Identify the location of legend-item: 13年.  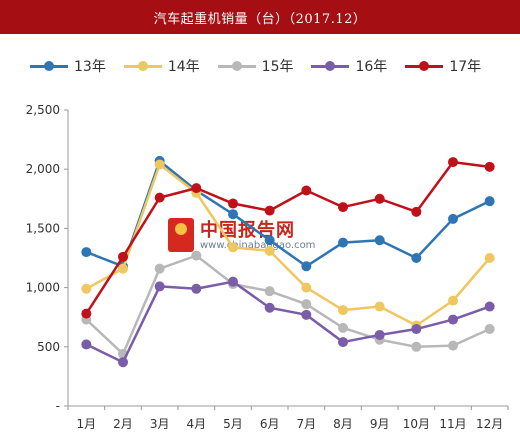
(68, 66).